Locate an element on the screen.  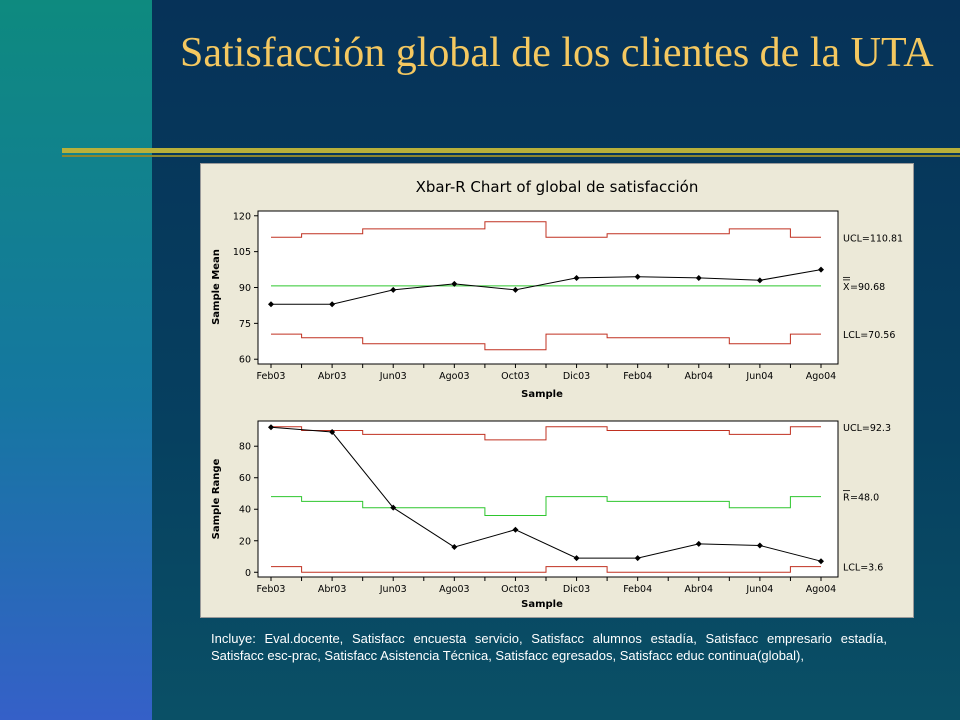
mean-lcl-label: LCL=70.56 is located at coordinates (869, 335).